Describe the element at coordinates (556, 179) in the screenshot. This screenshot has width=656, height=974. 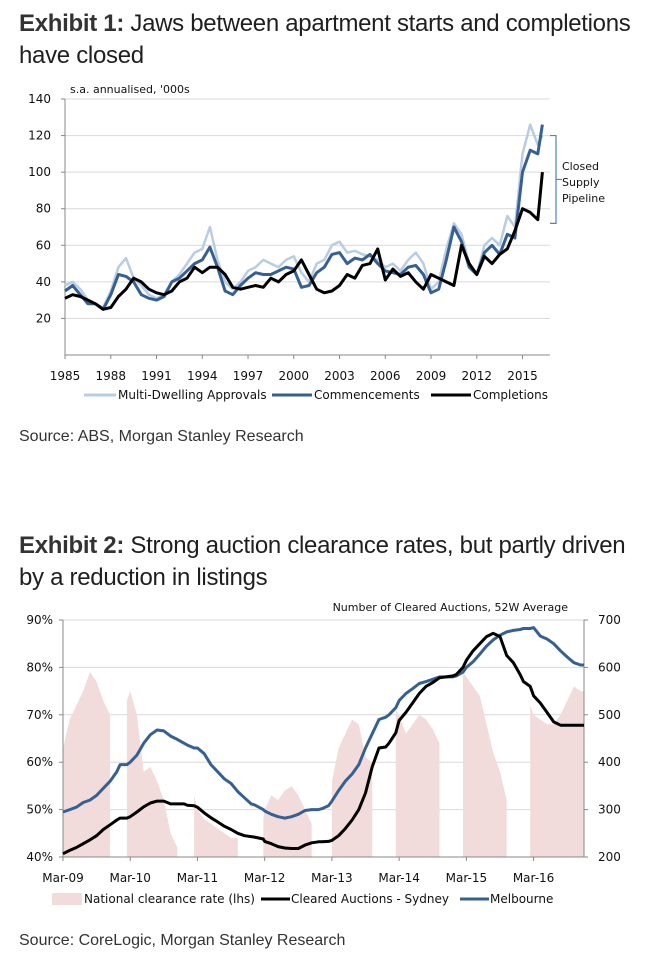
I see `supply-pipeline-bracket` at that location.